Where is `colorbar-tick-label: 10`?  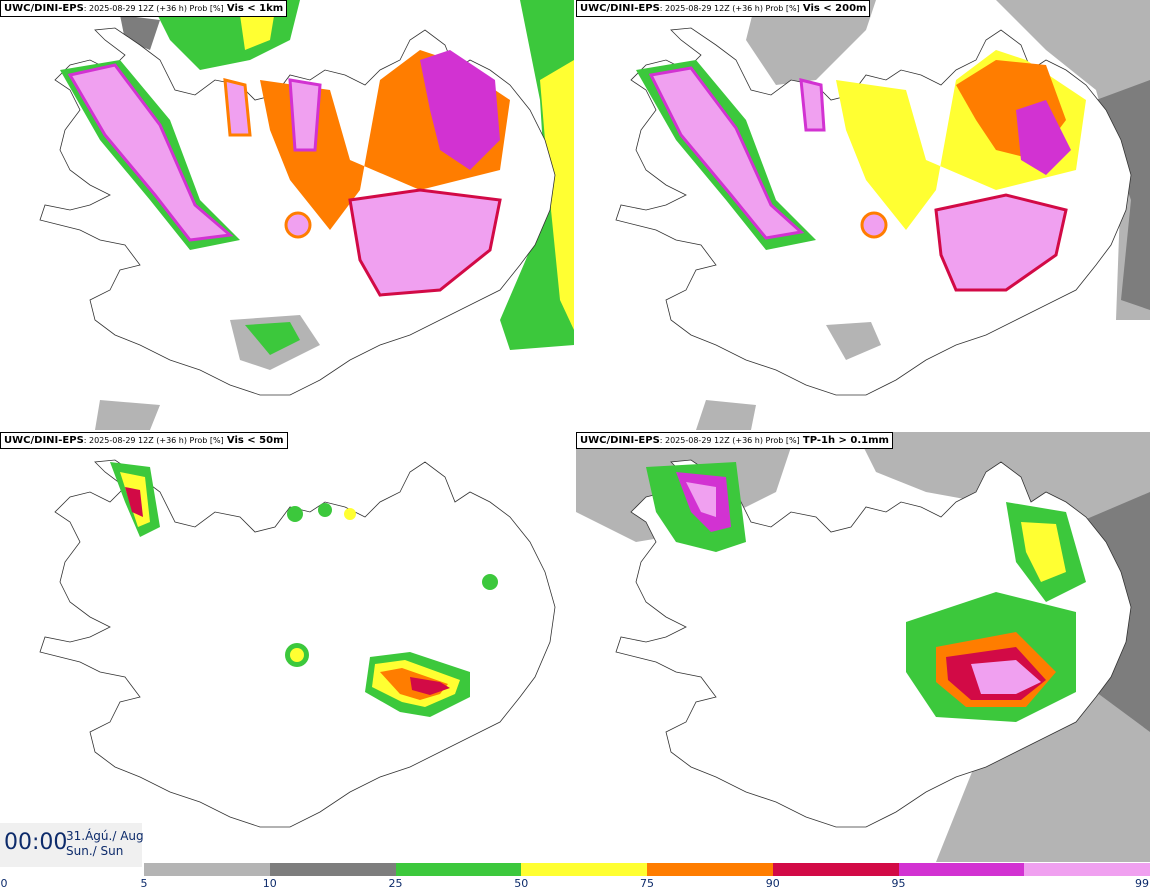
colorbar-tick-label: 10 is located at coordinates (269, 883).